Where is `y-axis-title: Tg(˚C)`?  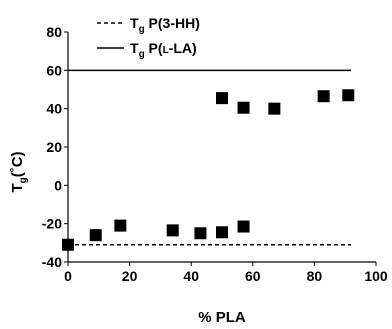 y-axis-title: Tg(˚C) is located at coordinates (19, 171).